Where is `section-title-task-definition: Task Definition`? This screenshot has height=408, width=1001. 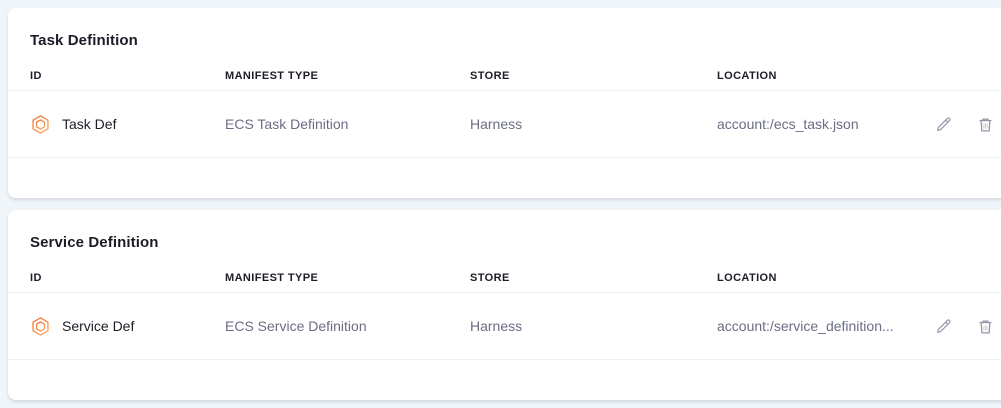 section-title-task-definition: Task Definition is located at coordinates (84, 40).